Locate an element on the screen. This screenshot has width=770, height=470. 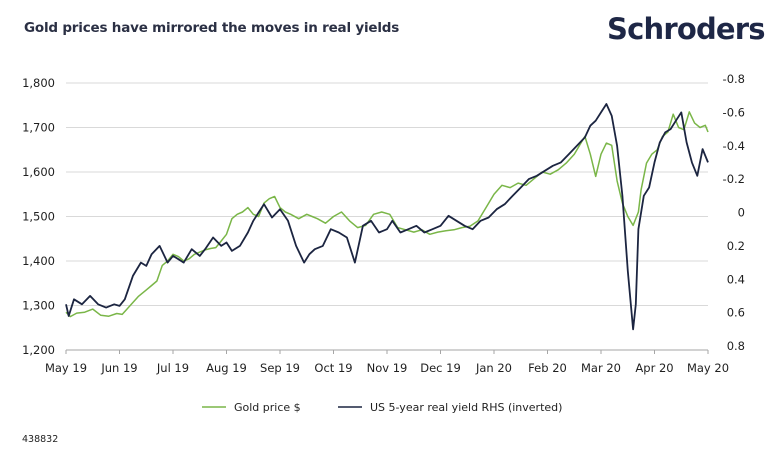
legend-label: US 5-year real yield RHS (inverted) is located at coordinates (466, 407).